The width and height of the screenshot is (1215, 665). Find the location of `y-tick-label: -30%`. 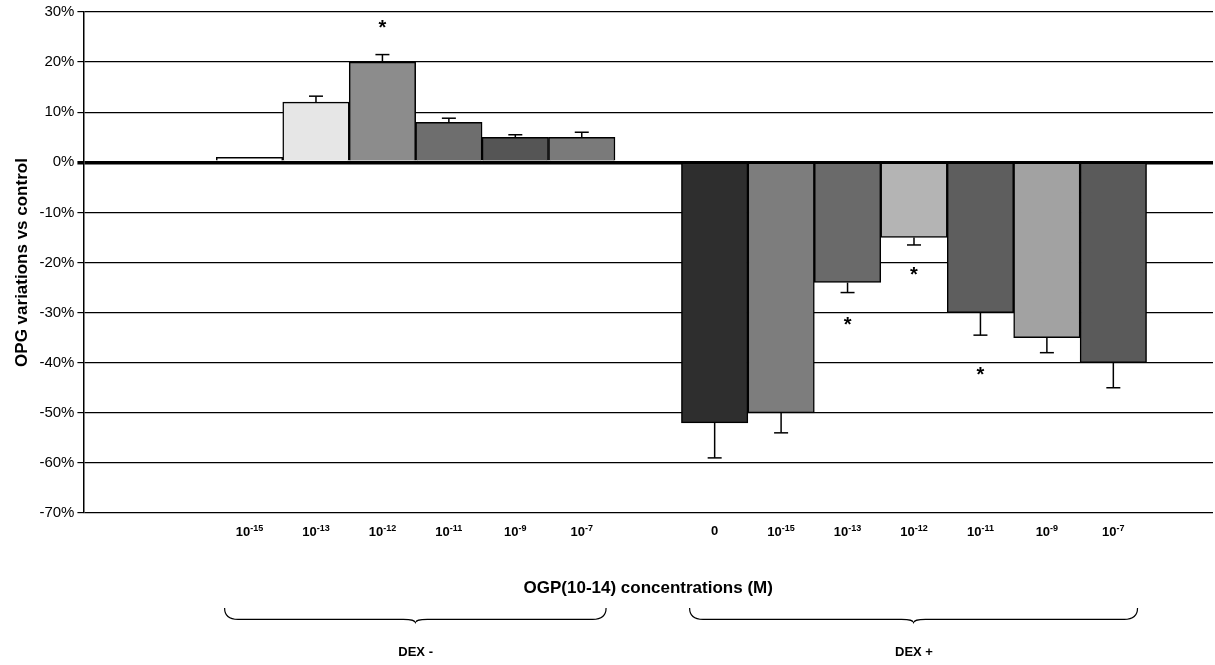

y-tick-label: -30% is located at coordinates (57, 311).